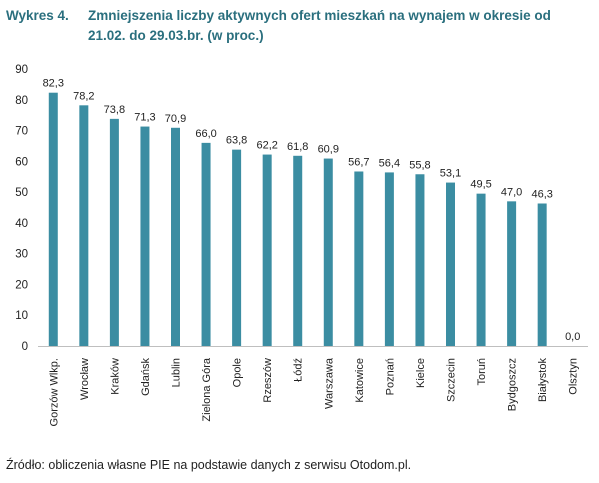 The width and height of the screenshot is (599, 483). What do you see at coordinates (390, 376) in the screenshot?
I see `category-label: Poznań` at bounding box center [390, 376].